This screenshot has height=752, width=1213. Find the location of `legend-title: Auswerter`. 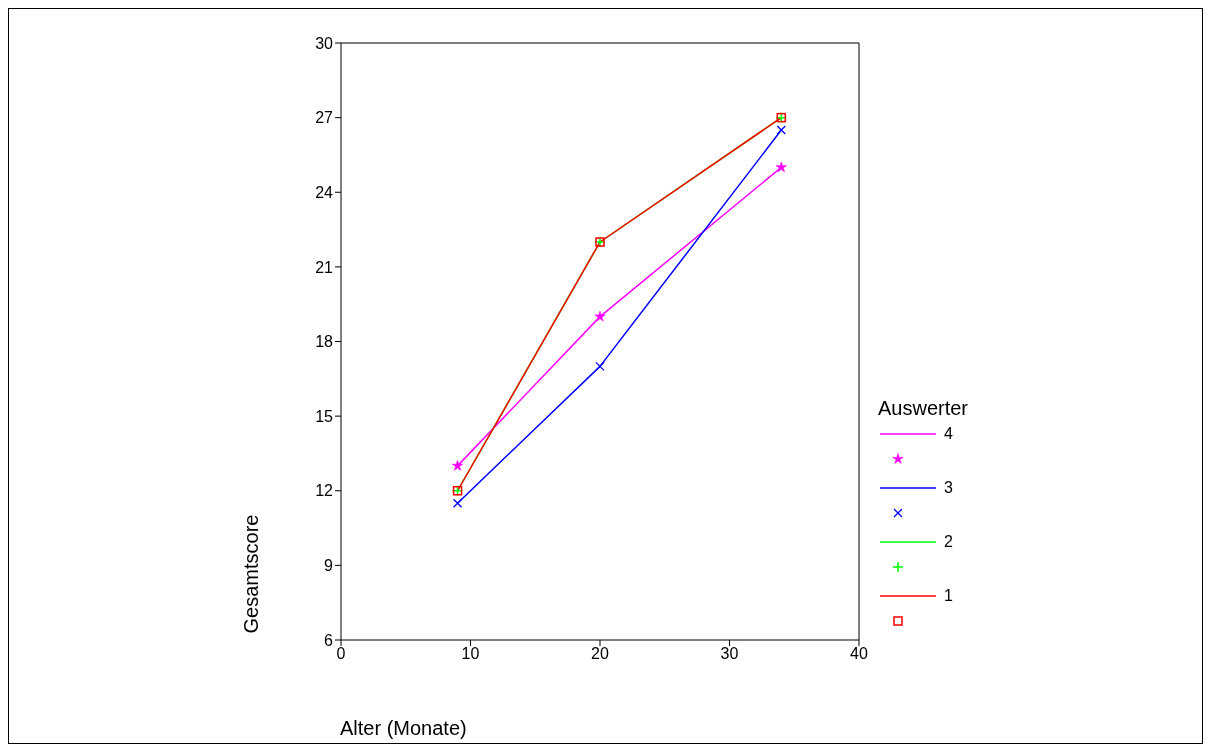

legend-title: Auswerter is located at coordinates (924, 408).